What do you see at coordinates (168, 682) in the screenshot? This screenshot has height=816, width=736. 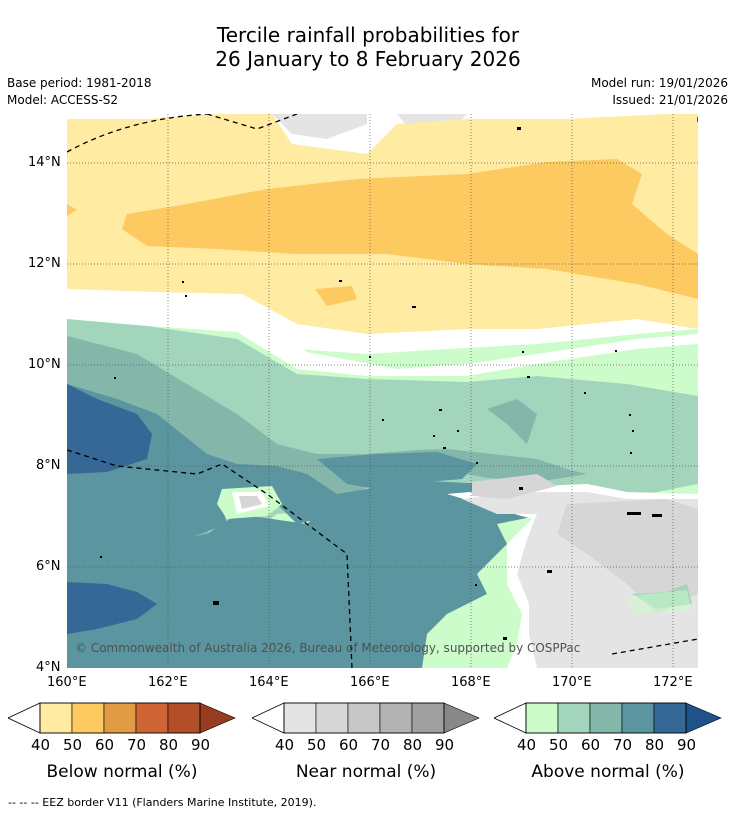 I see `lon-label-162e: 162°E` at bounding box center [168, 682].